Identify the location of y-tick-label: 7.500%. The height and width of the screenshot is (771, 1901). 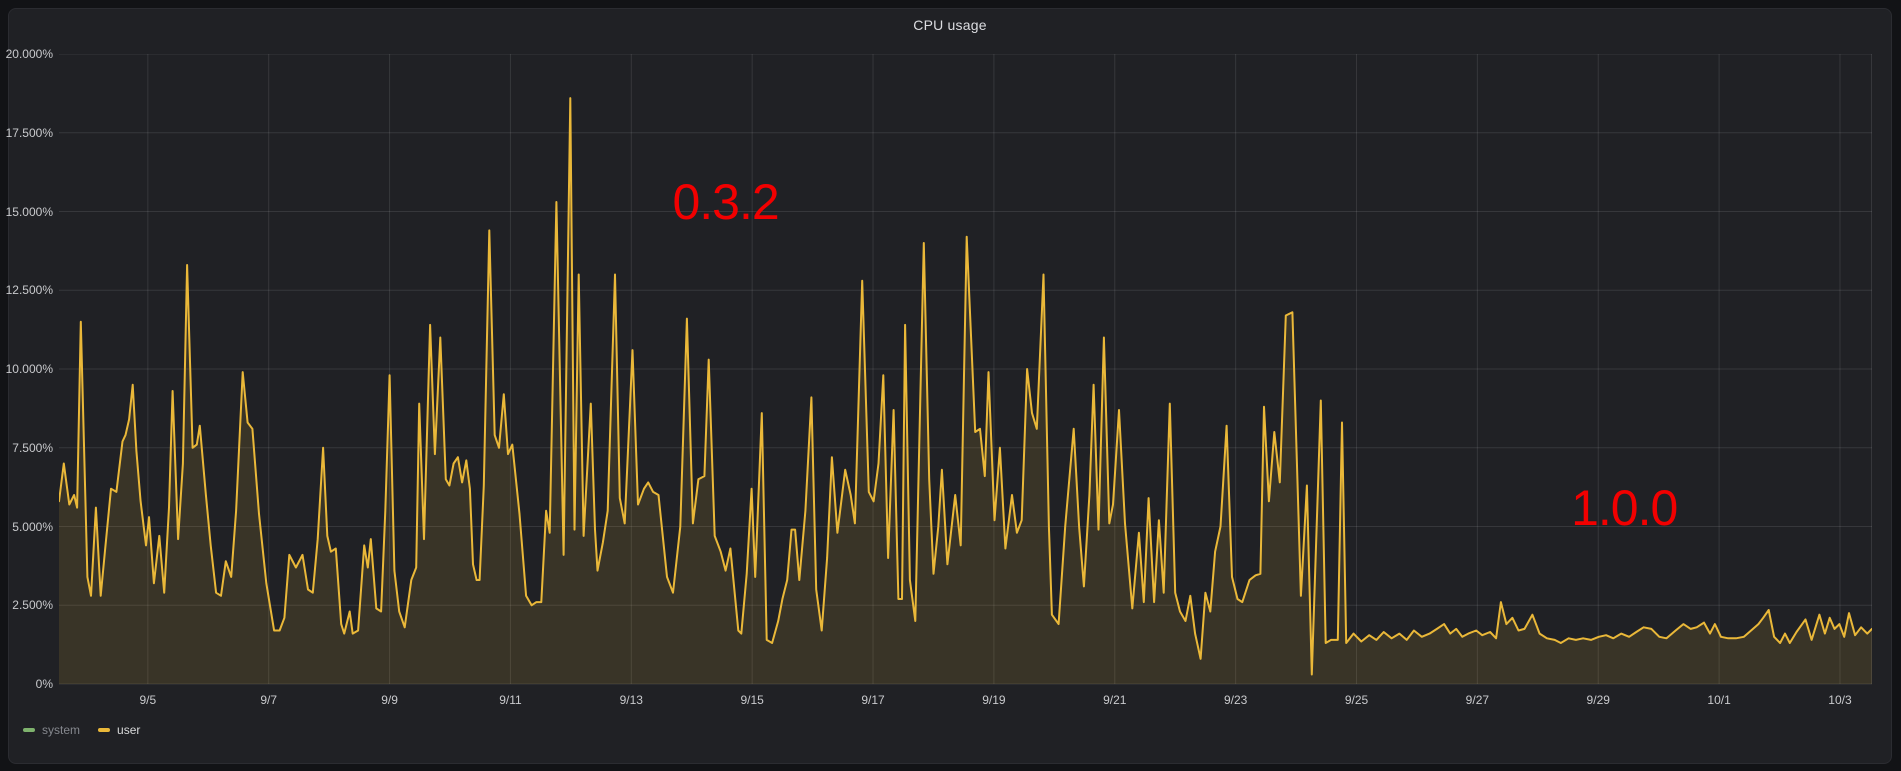
(32, 447).